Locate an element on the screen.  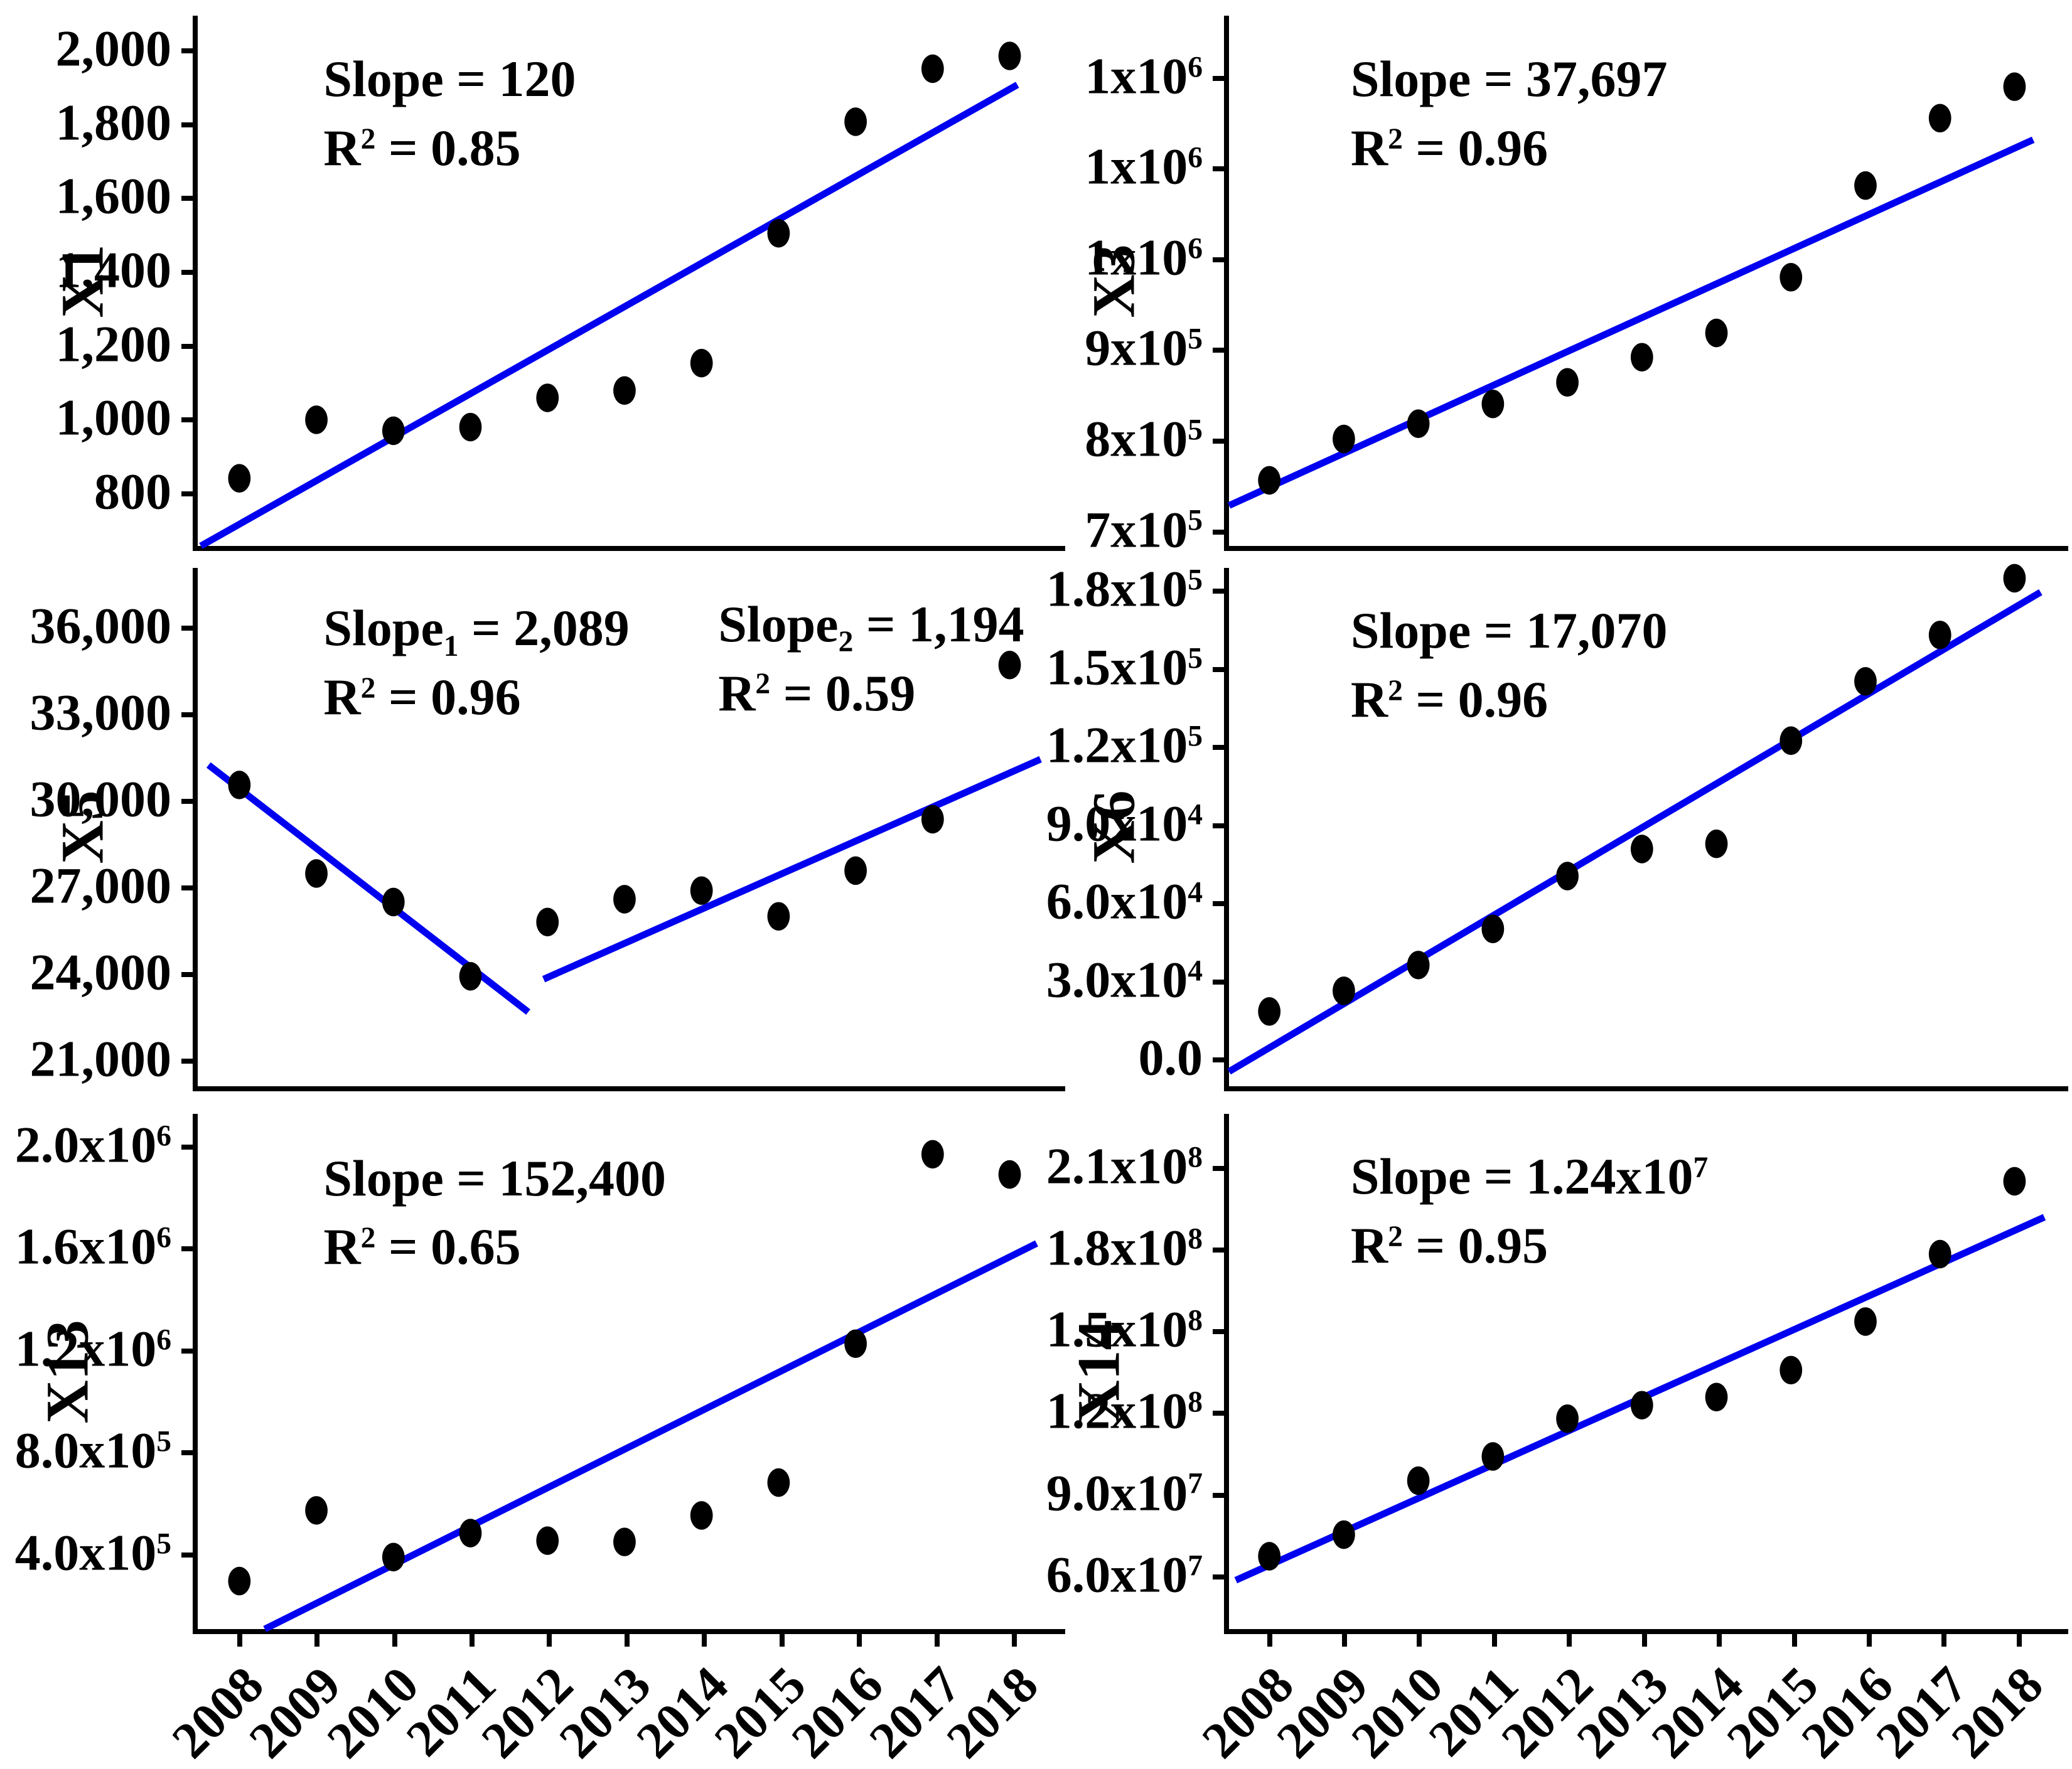
data-point-X13-2012 is located at coordinates (547, 1540).